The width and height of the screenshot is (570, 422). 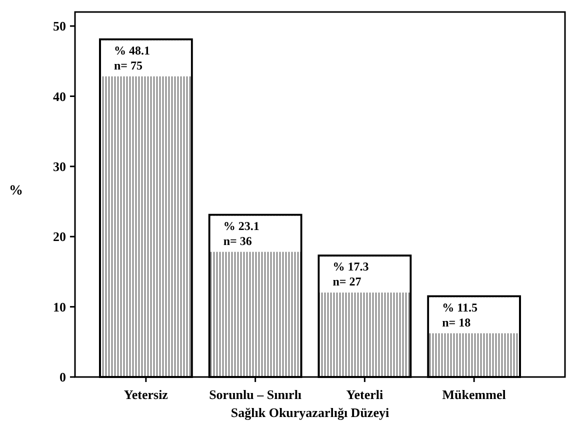 What do you see at coordinates (59, 166) in the screenshot?
I see `y-tick-label: 30` at bounding box center [59, 166].